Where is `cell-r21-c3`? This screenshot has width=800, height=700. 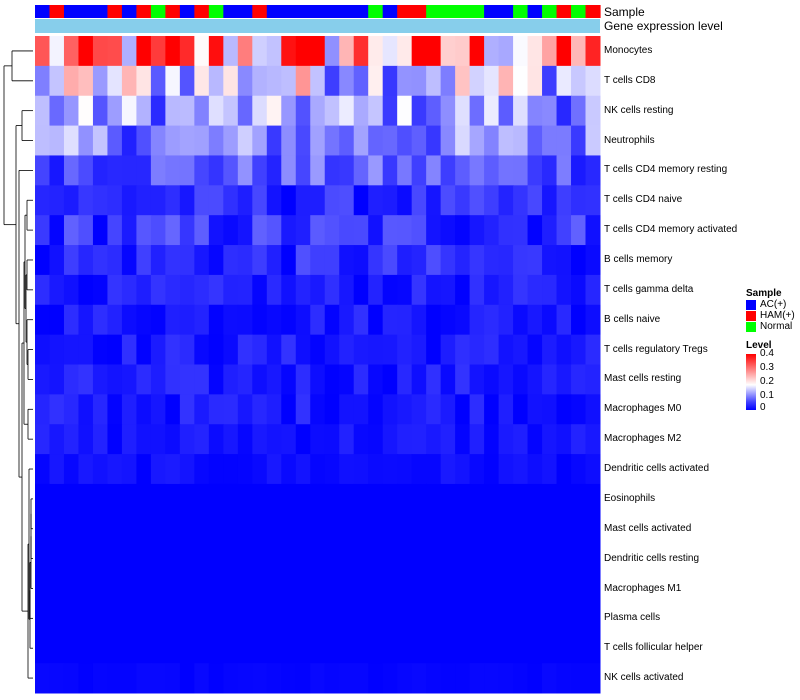 cell-r21-c3 is located at coordinates (71, 648).